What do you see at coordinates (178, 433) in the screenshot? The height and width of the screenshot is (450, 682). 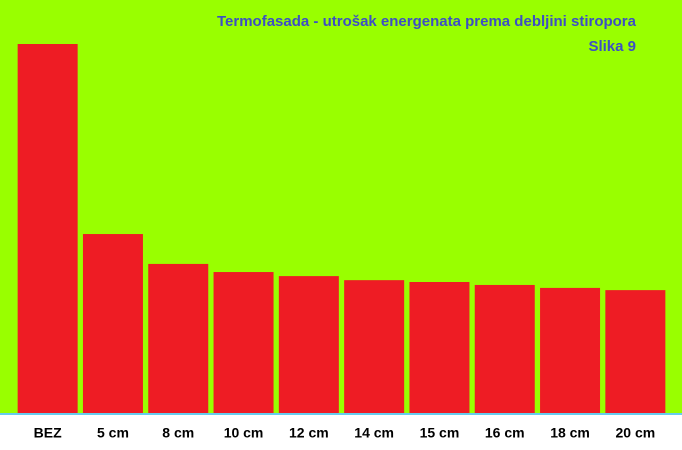 I see `x-tick-label: 8 cm` at bounding box center [178, 433].